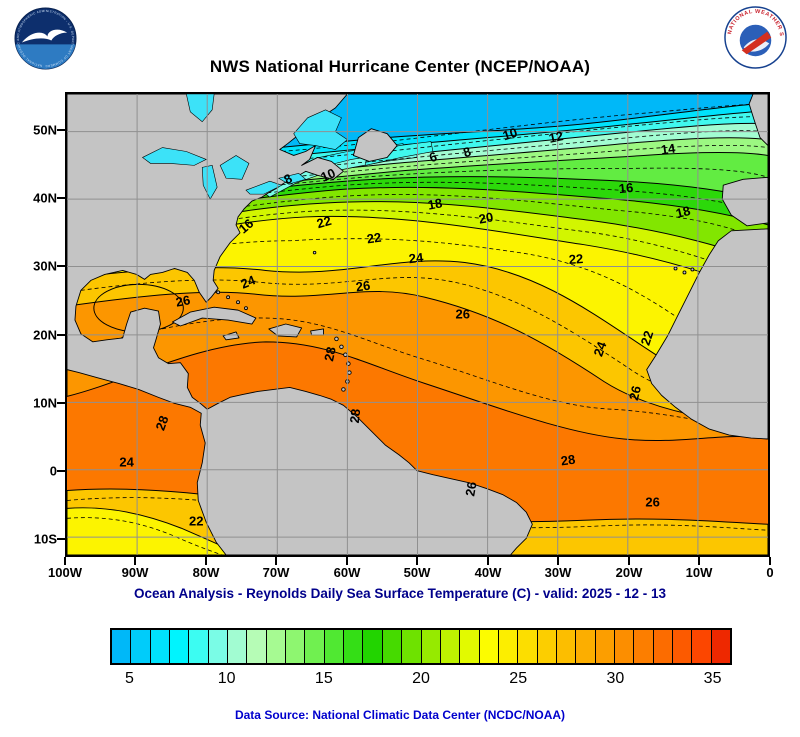 This screenshot has width=800, height=737. I want to click on inland-water, so click(245, 147).